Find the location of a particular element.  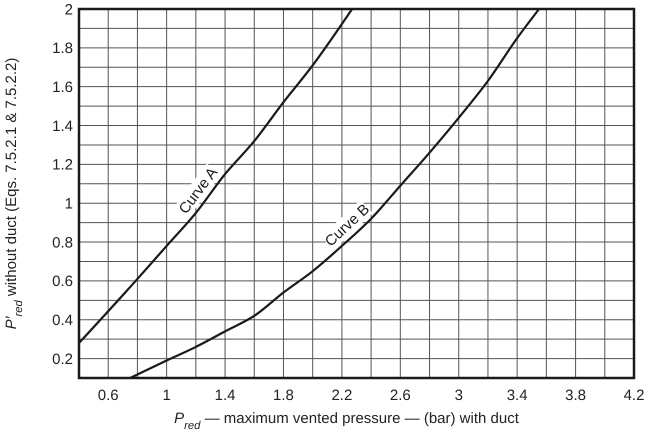

x-tick-label: 3.4 is located at coordinates (517, 395).